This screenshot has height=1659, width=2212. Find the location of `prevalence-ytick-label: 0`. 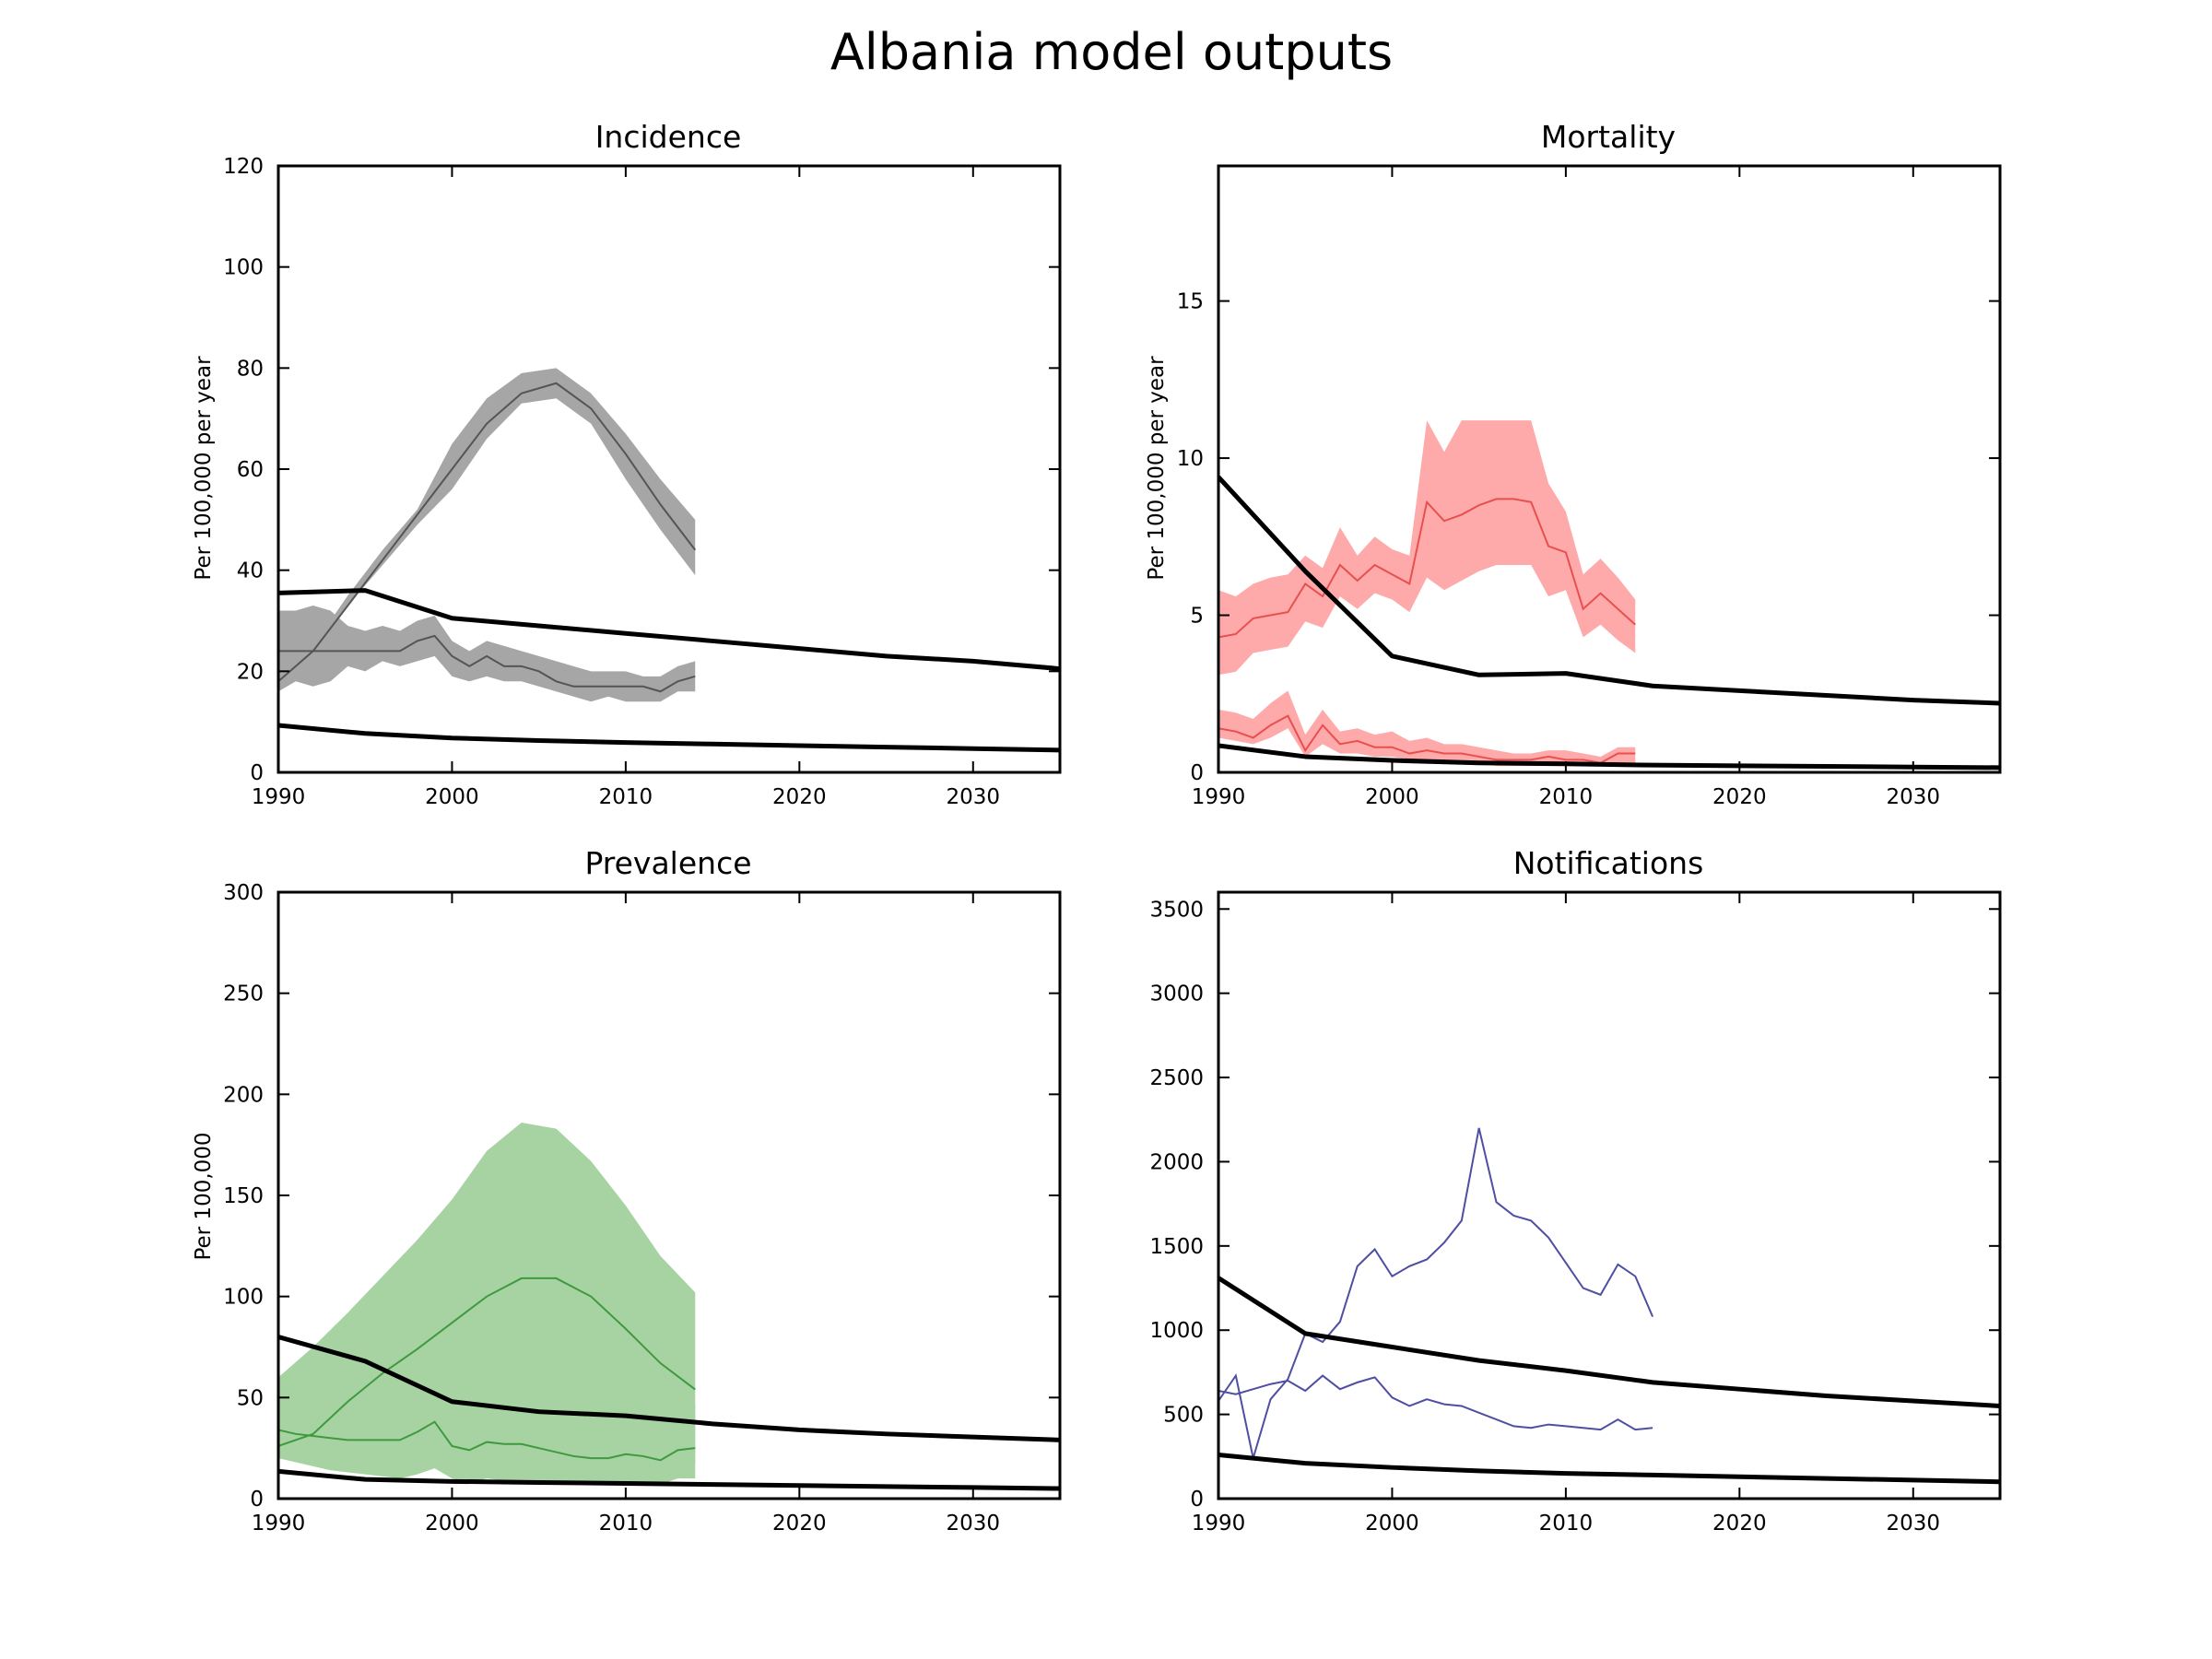

prevalence-ytick-label: 0 is located at coordinates (257, 1500).